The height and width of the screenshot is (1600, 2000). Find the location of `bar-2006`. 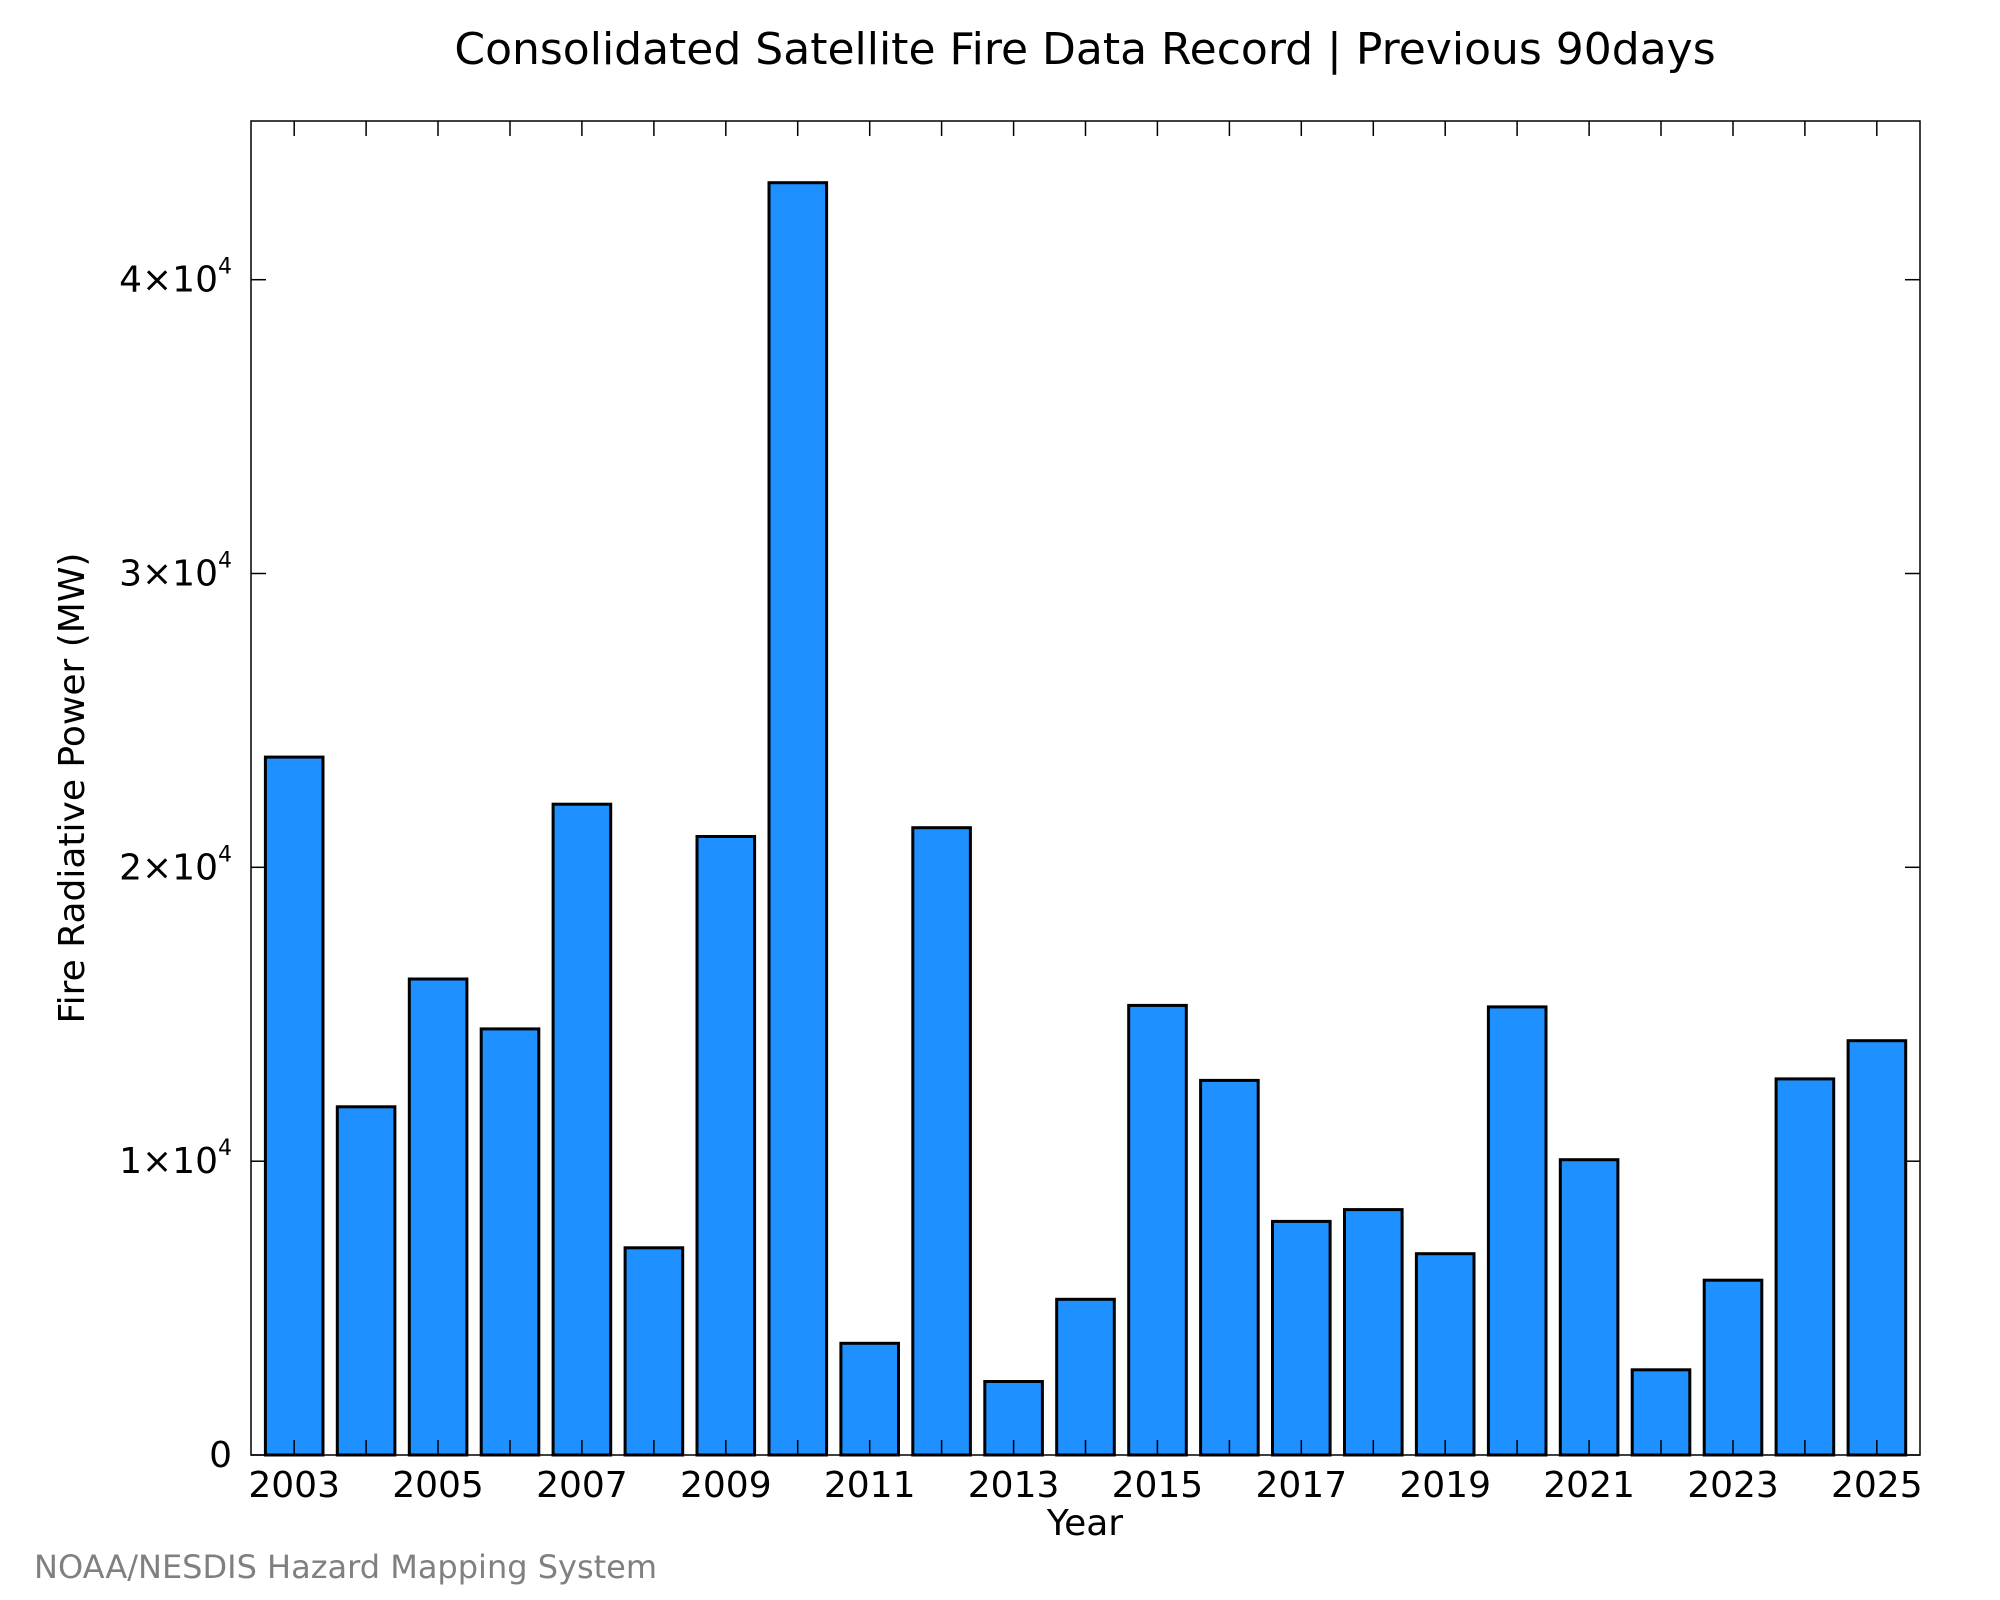

bar-2006 is located at coordinates (510, 1242).